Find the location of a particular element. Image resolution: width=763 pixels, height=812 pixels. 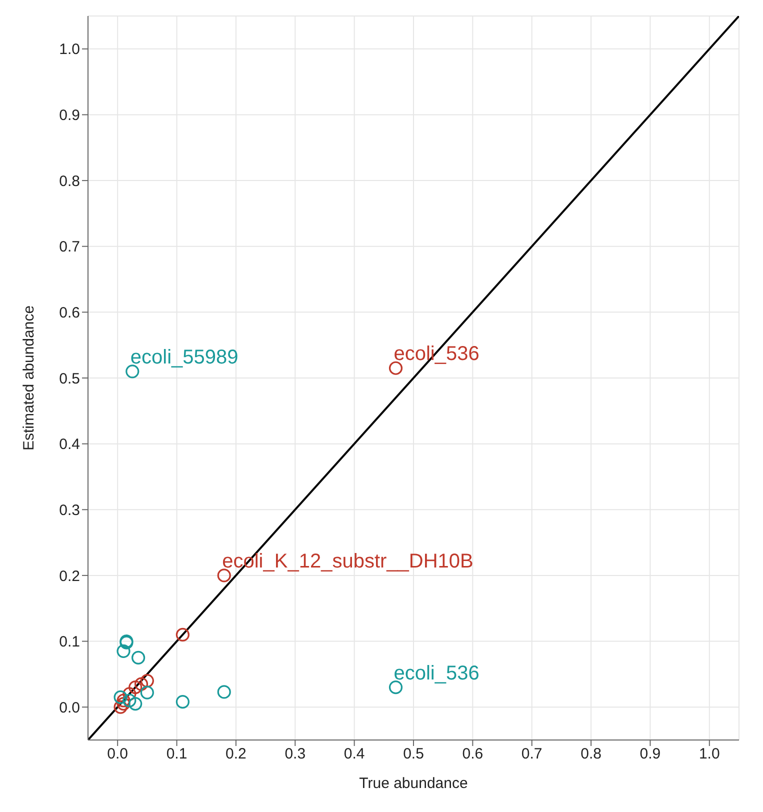

x-tick-label: 0.2 is located at coordinates (236, 754).